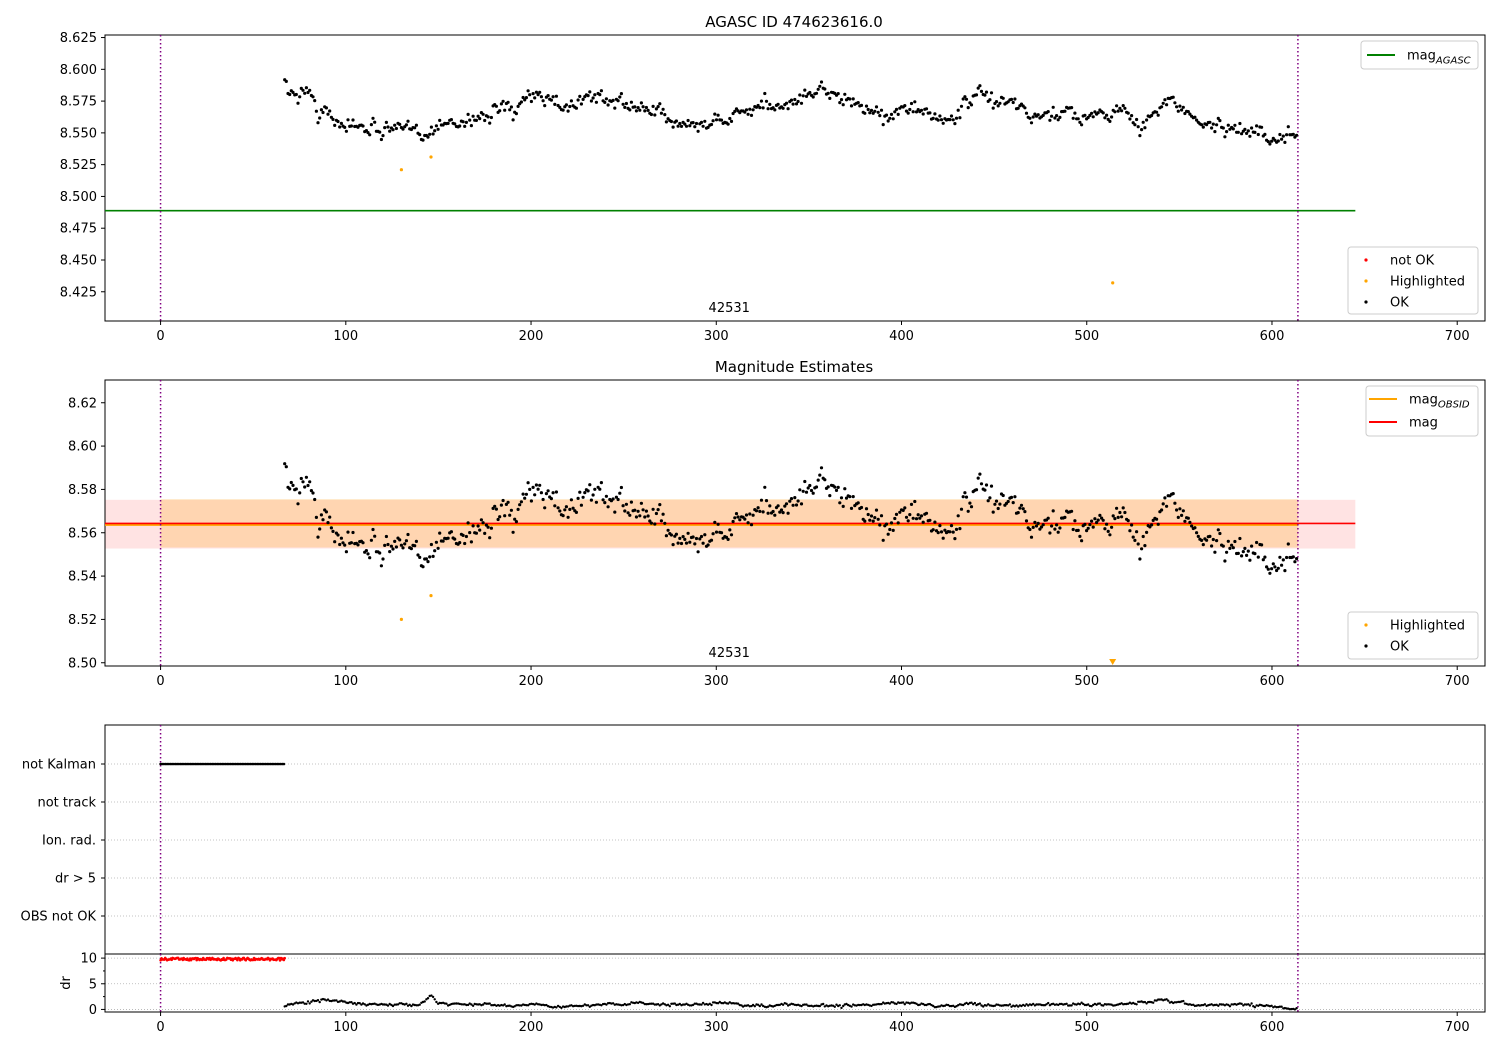 Image resolution: width=1500 pixels, height=1050 pixels. I want to click on dr-x-tick-label: 600, so click(1272, 1027).